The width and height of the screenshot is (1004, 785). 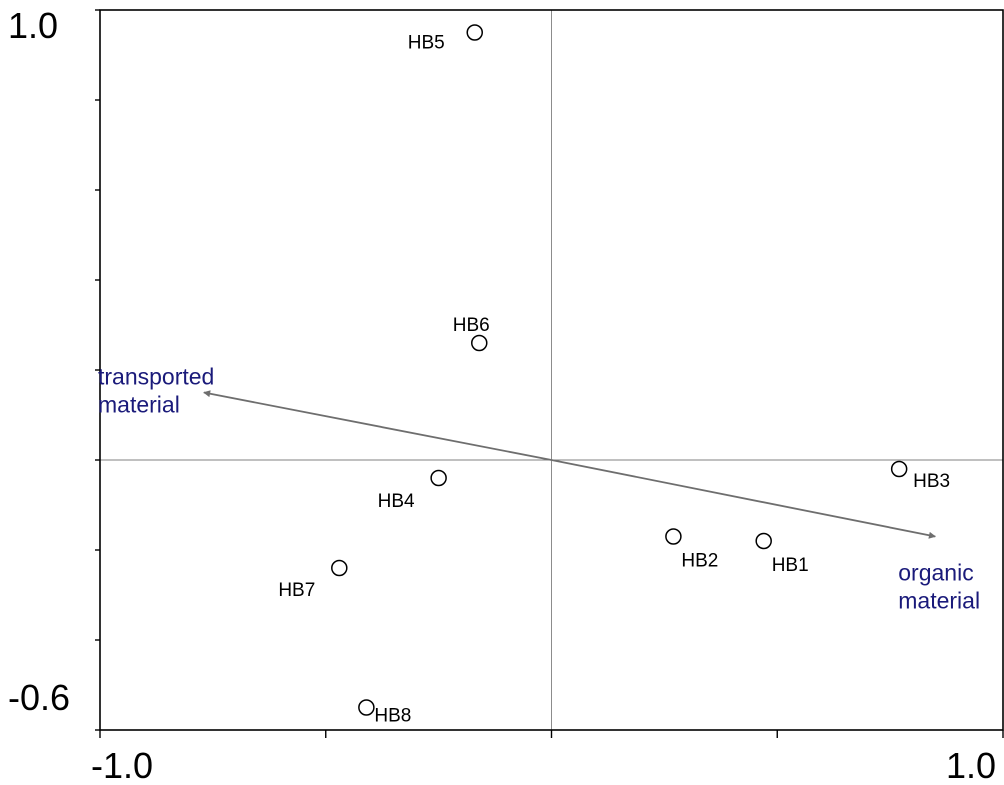 What do you see at coordinates (339, 568) in the screenshot?
I see `point-hb7` at bounding box center [339, 568].